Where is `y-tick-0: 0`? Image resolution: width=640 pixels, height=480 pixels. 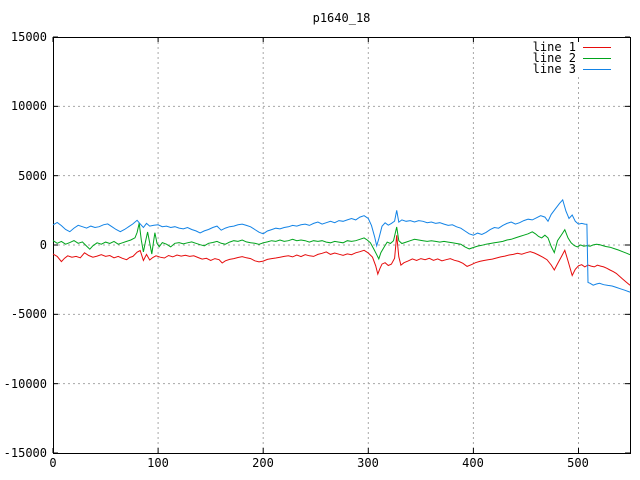 y-tick-0: 0 is located at coordinates (43, 245).